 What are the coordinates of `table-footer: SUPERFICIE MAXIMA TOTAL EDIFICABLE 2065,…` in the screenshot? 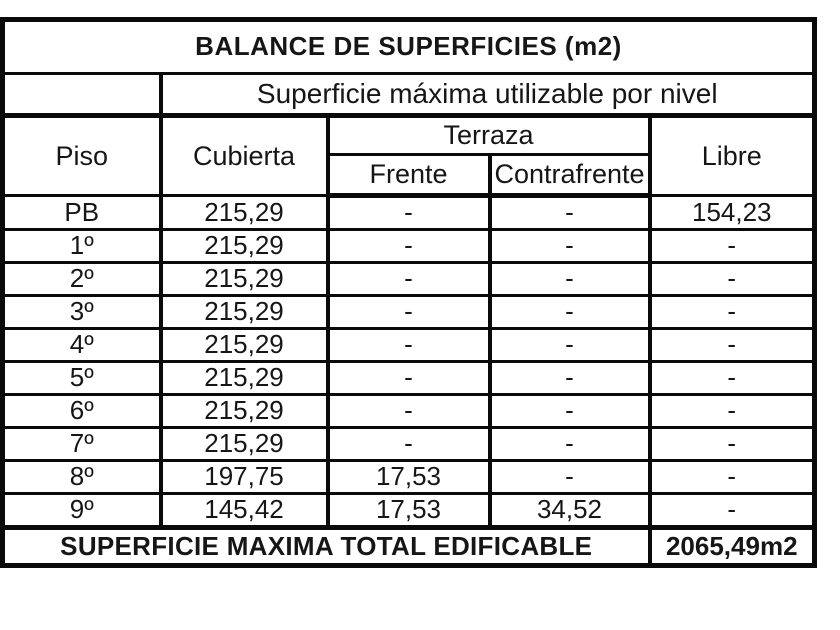 It's located at (408, 546).